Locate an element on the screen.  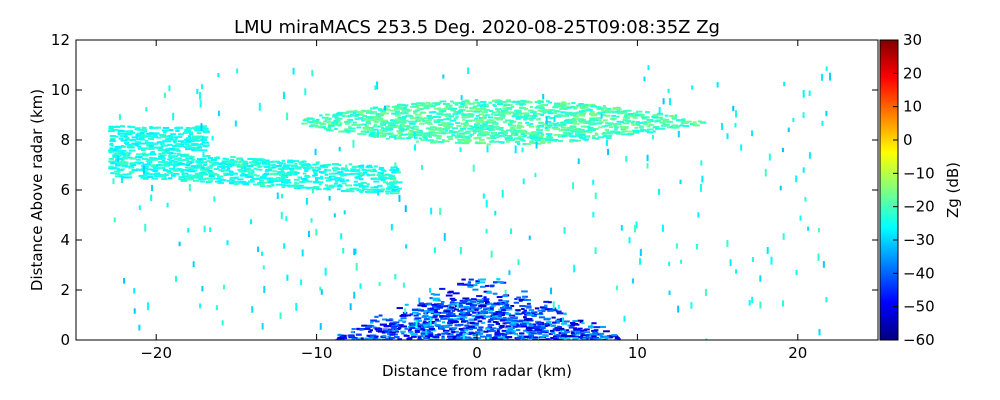
y-tick-label: 12 is located at coordinates (60, 40).